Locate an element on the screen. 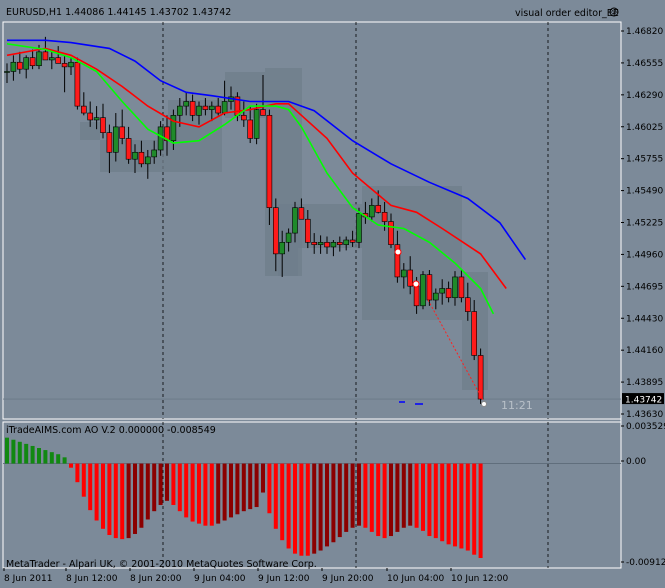 This screenshot has width=665, height=588. price-tick-label: 1.46820 is located at coordinates (644, 32).